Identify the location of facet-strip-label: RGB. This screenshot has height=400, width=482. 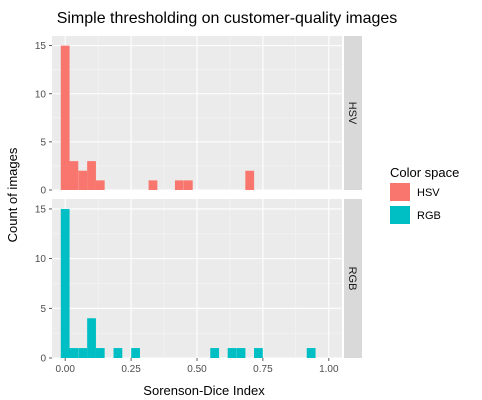
(352, 279).